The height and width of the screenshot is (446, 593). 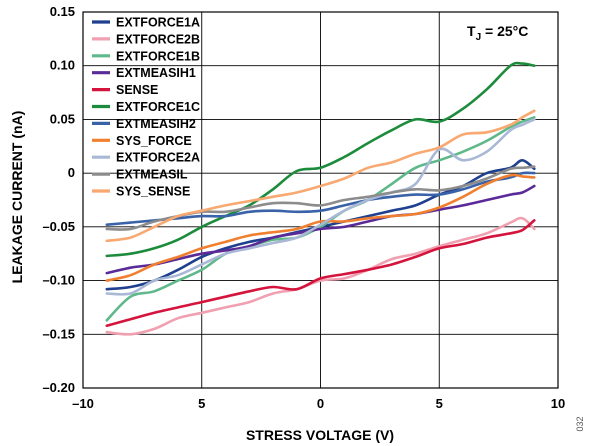 I want to click on series-line-extmeasih2, so click(x=320, y=198).